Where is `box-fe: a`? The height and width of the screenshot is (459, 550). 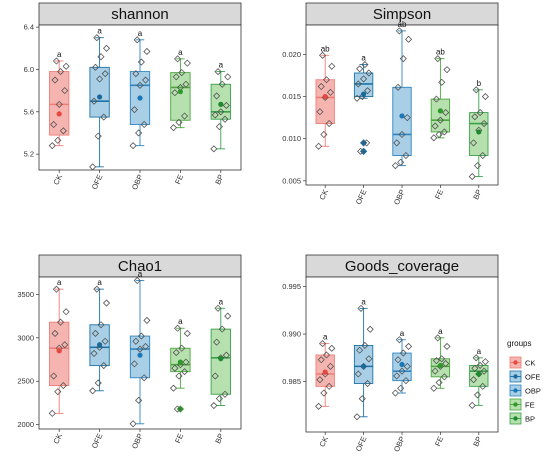
box-fe: a is located at coordinates (180, 90).